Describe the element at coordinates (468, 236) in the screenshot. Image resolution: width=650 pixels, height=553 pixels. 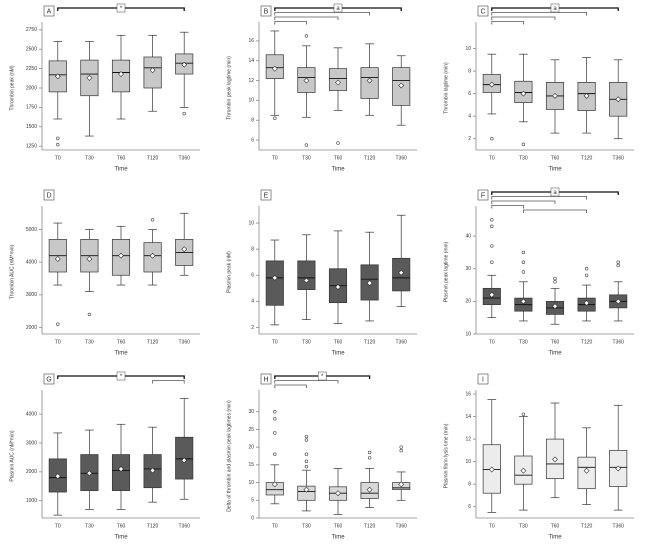
I see `y-tick-label: 40` at that location.